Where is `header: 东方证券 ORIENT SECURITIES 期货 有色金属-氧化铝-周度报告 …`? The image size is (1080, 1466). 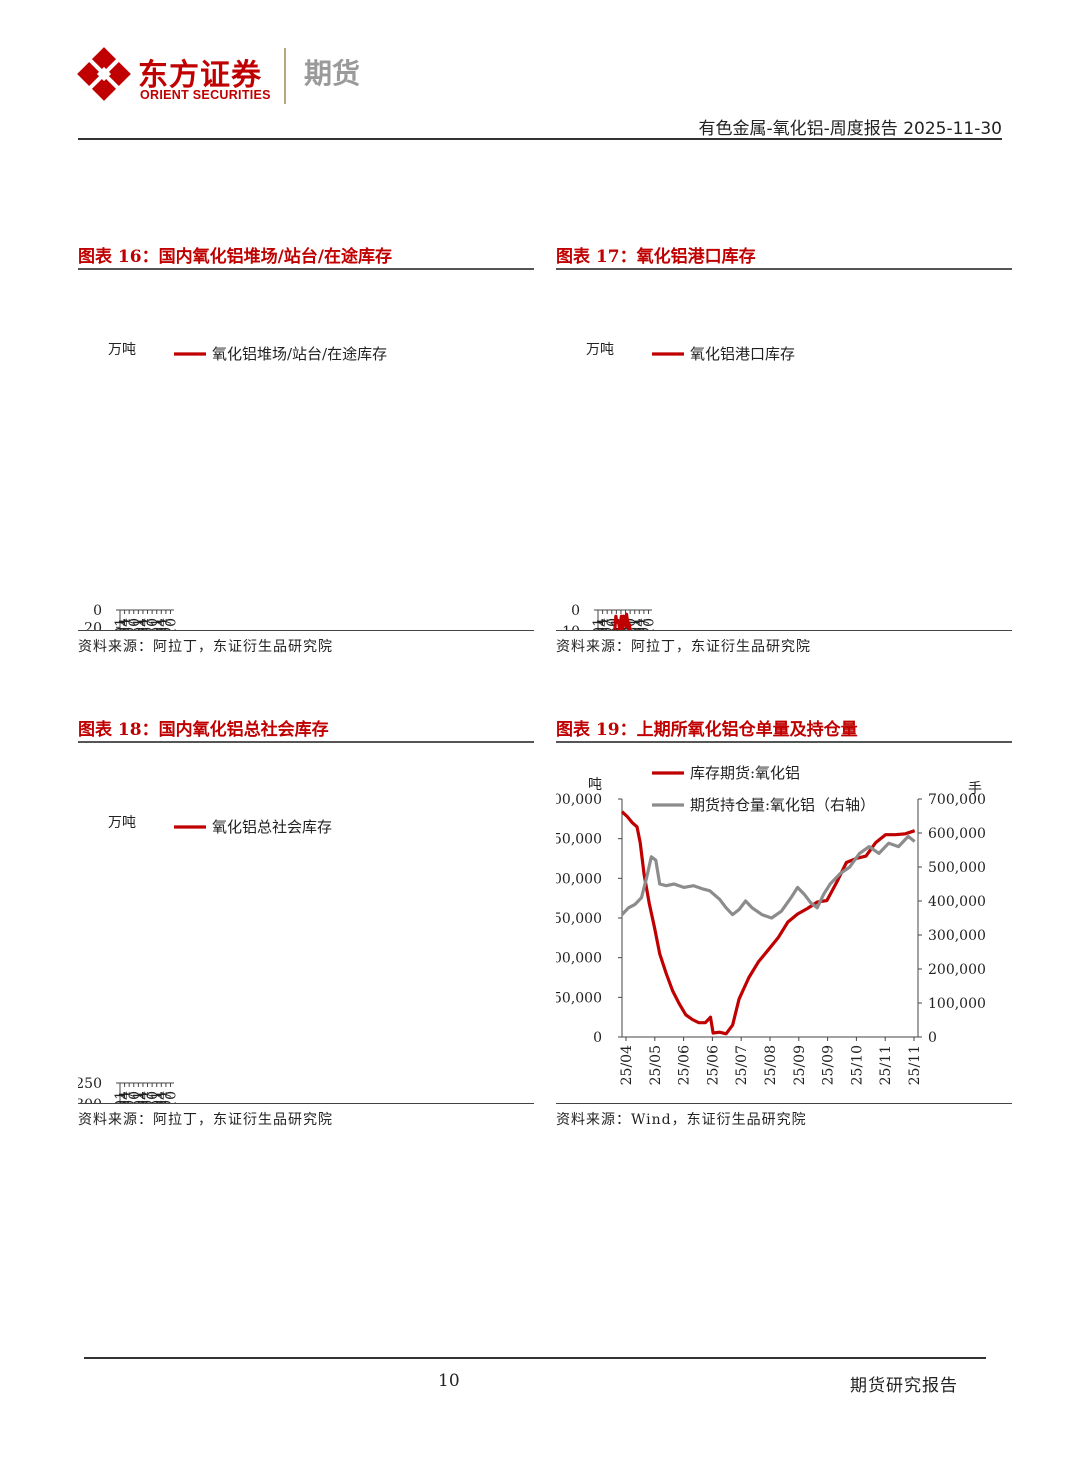 header: 东方证券 ORIENT SECURITIES 期货 有色金属-氧化铝-周度报告 … is located at coordinates (540, 70).